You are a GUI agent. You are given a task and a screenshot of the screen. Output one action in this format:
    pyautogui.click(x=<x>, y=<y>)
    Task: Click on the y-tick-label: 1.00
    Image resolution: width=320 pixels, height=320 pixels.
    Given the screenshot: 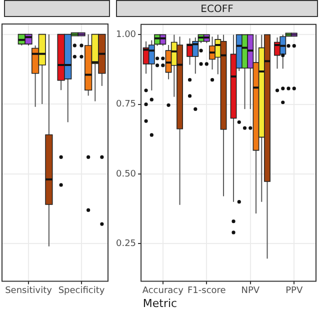 What is the action you would take?
    pyautogui.click(x=126, y=35)
    